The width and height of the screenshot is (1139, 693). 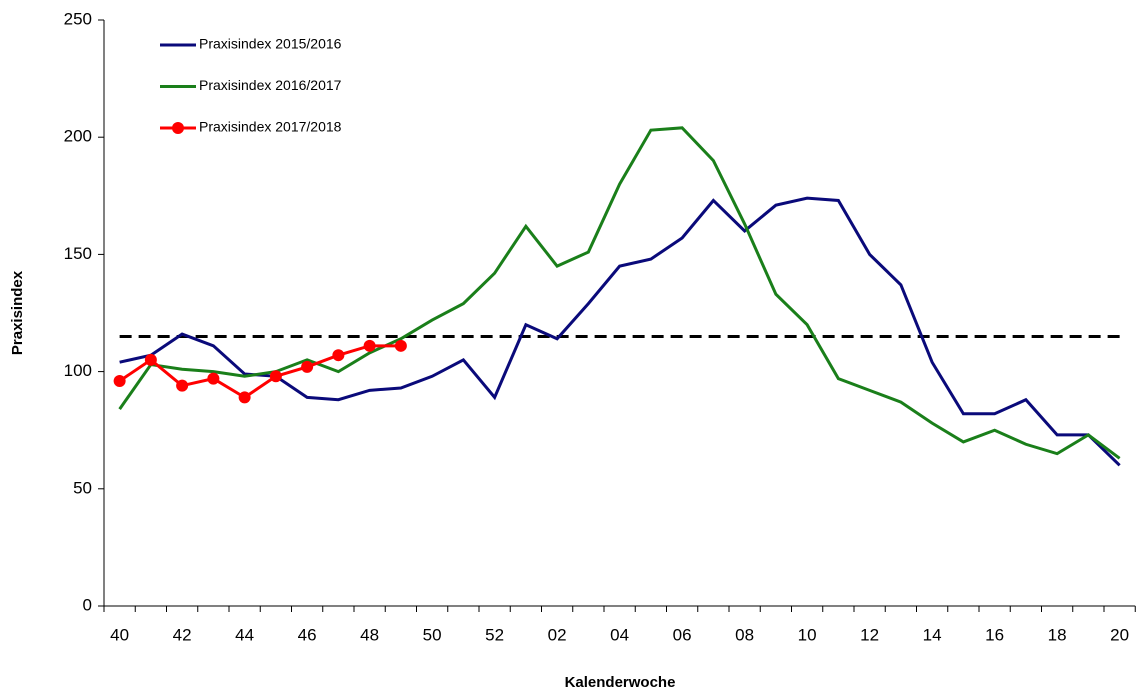 I want to click on x-tick-label: 50, so click(x=432, y=634).